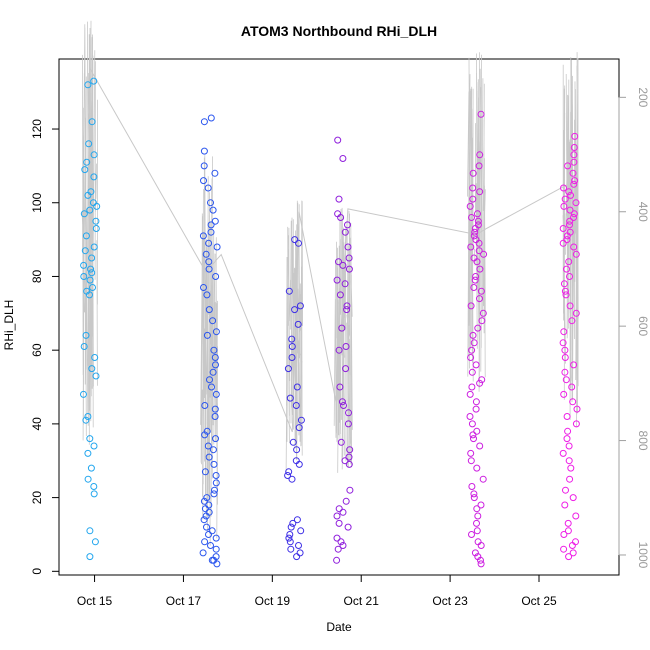 Image resolution: width=650 pixels, height=650 pixels. I want to click on y-tick-label: 0, so click(37, 571).